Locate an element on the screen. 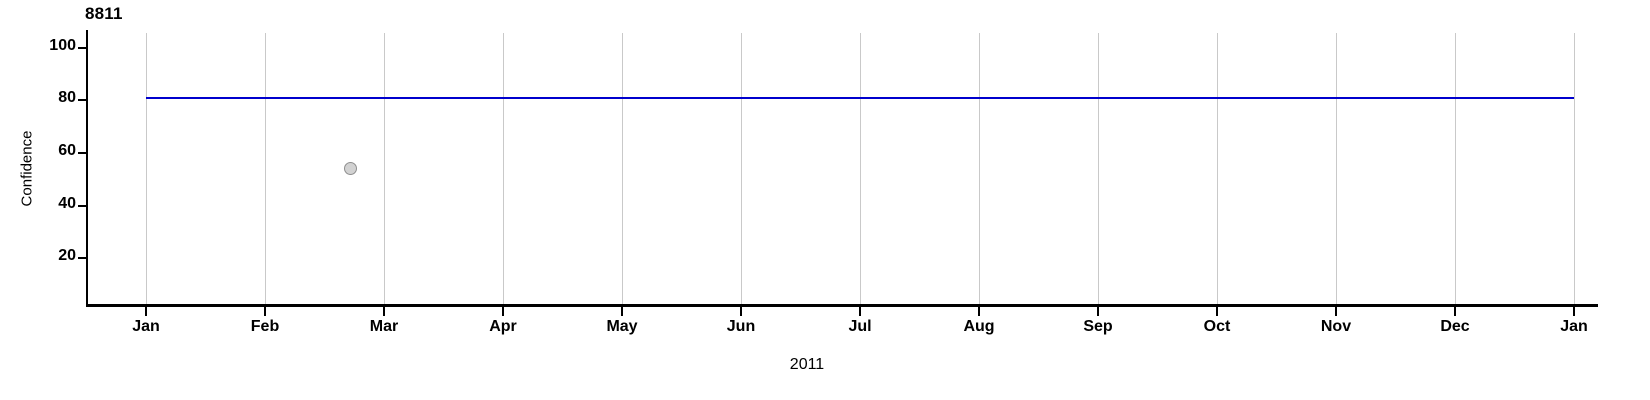 Image resolution: width=1650 pixels, height=400 pixels. y-axis-line is located at coordinates (87, 168).